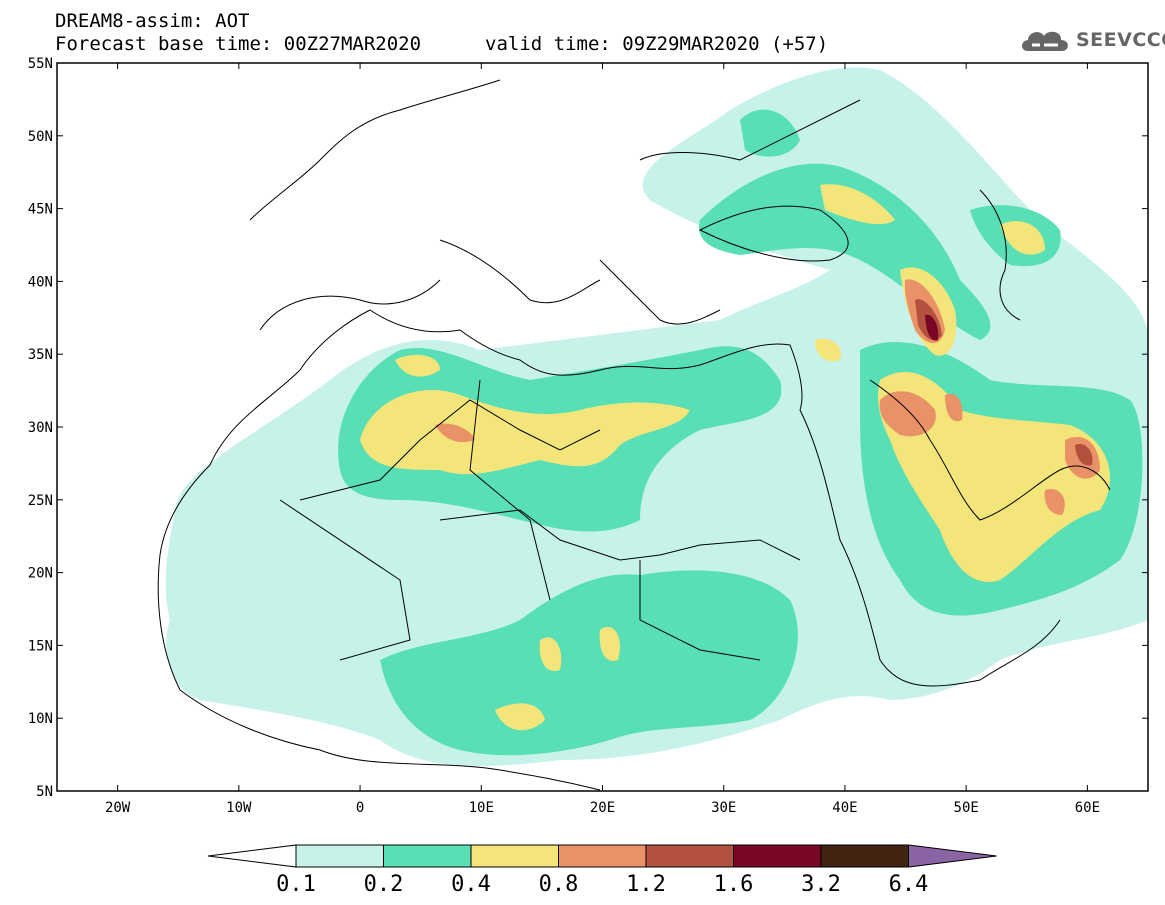 This screenshot has height=905, width=1165. Describe the element at coordinates (44, 792) in the screenshot. I see `lat-label: 5N` at that location.